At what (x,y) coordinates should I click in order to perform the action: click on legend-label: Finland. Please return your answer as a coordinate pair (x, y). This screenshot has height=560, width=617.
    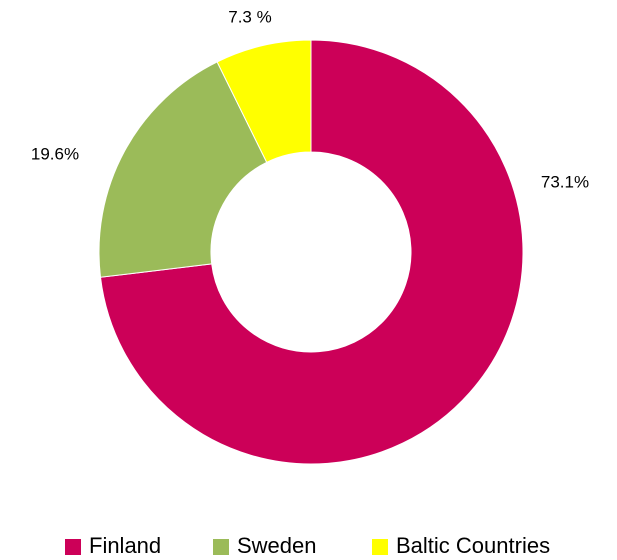
    Looking at the image, I should click on (125, 545).